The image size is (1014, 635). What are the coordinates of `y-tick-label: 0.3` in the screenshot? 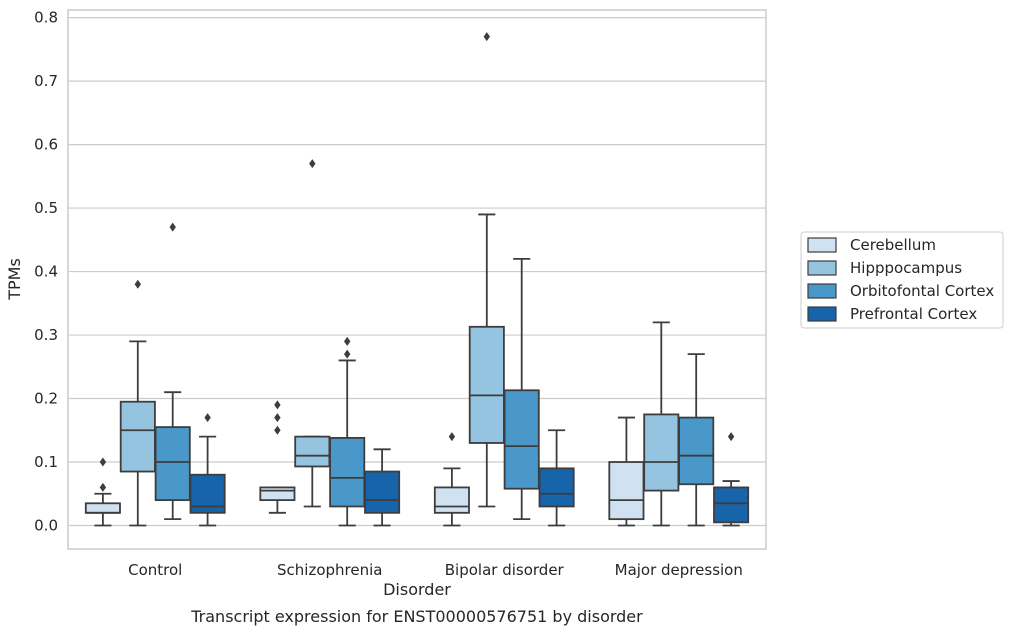 It's located at (46, 335).